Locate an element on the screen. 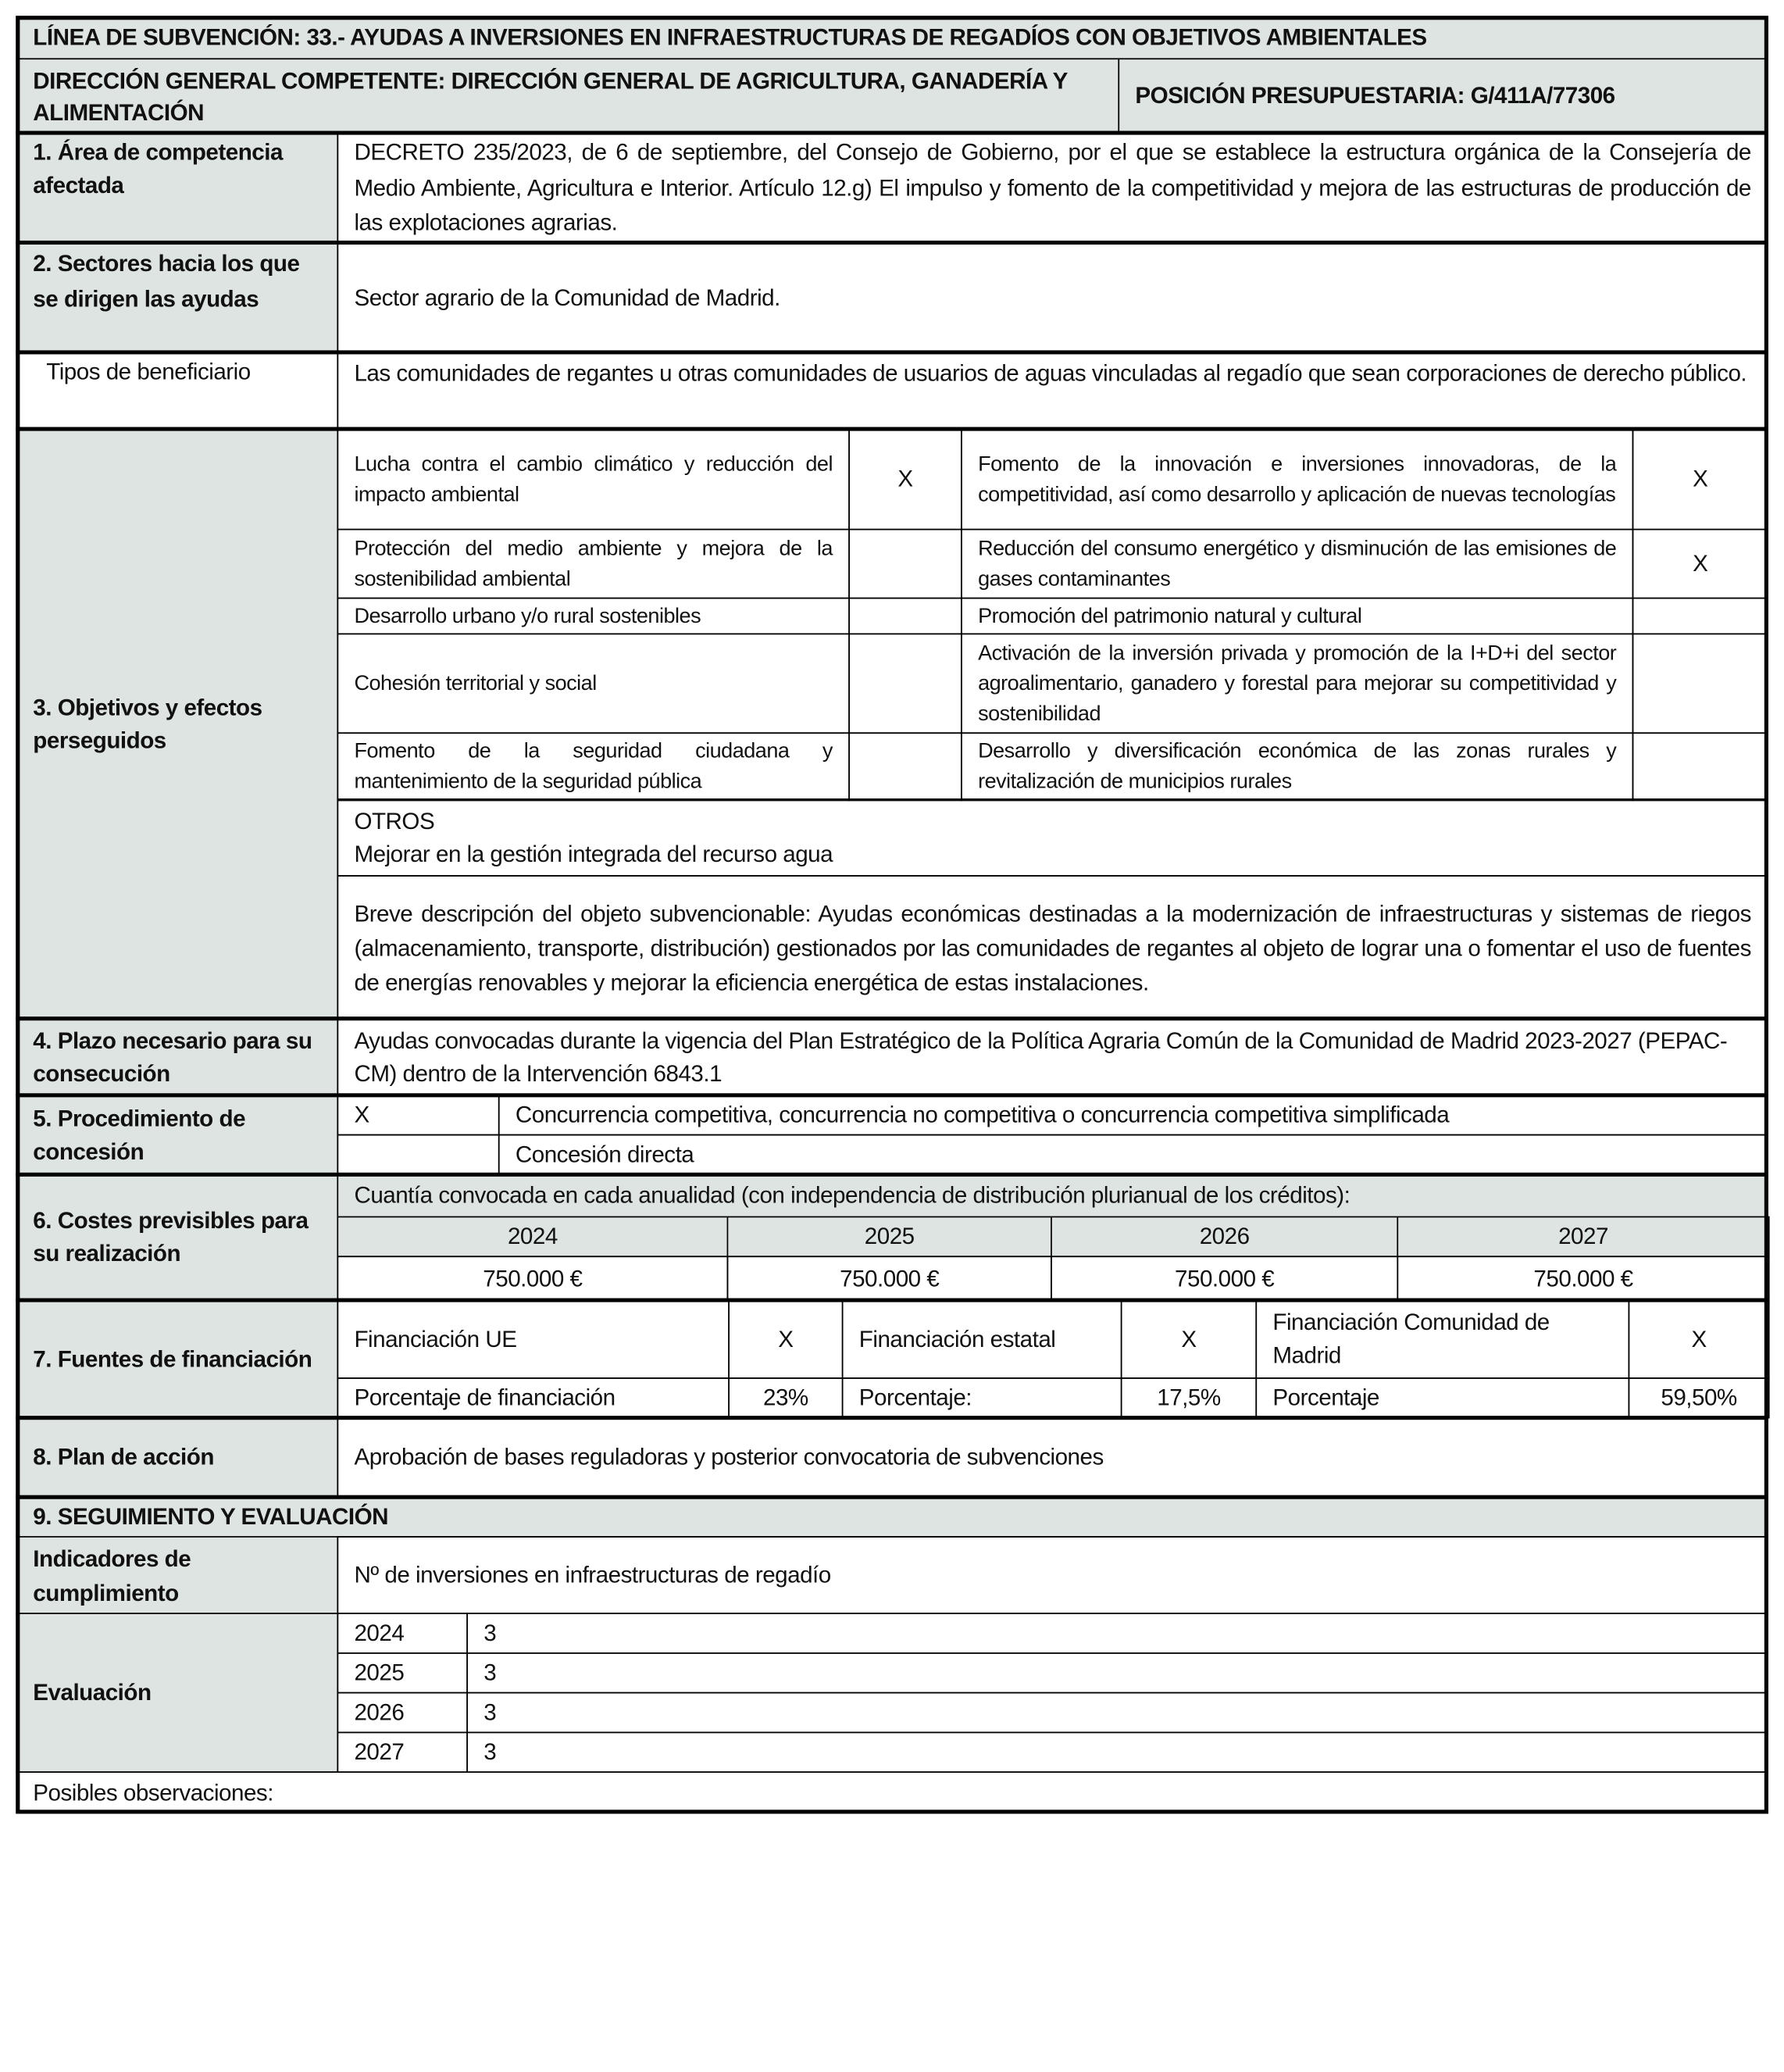 The width and height of the screenshot is (1784, 2072). eval-year-0: 2024 is located at coordinates (403, 1633).